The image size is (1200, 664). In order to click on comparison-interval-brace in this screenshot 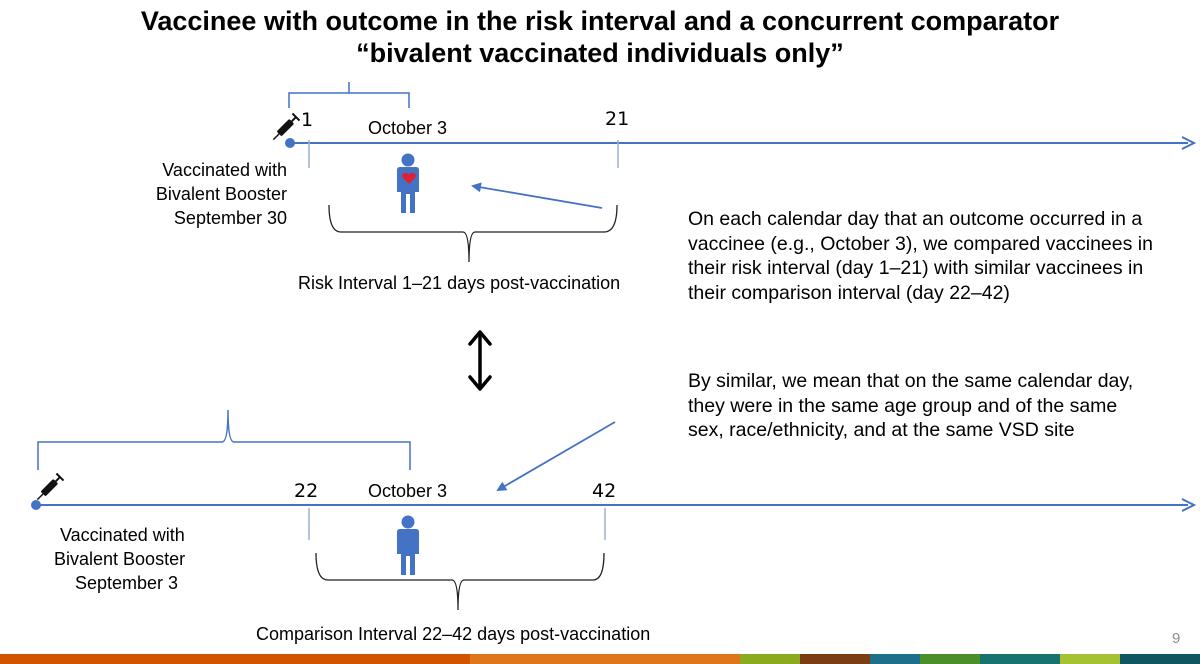, I will do `click(460, 581)`.